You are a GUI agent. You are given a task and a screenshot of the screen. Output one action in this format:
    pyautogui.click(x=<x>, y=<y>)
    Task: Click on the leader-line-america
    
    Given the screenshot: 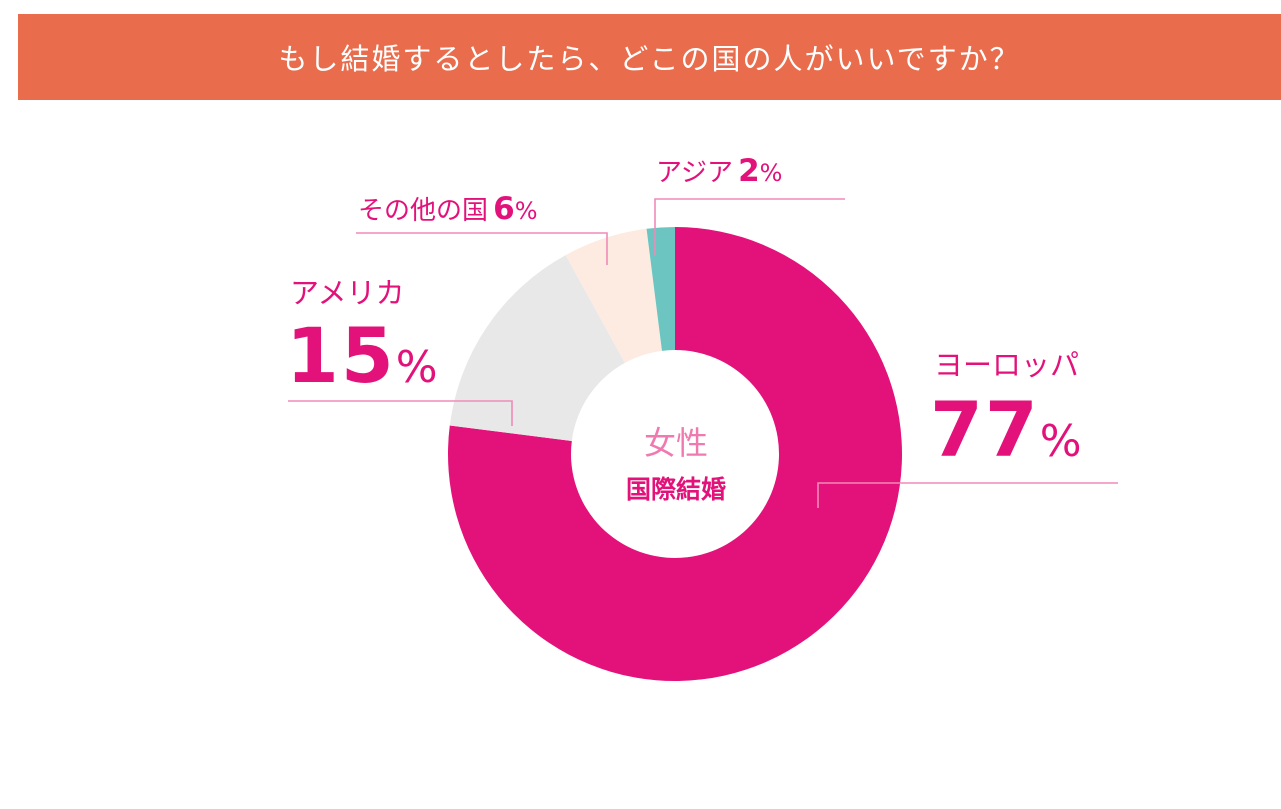 What is the action you would take?
    pyautogui.click(x=400, y=413)
    